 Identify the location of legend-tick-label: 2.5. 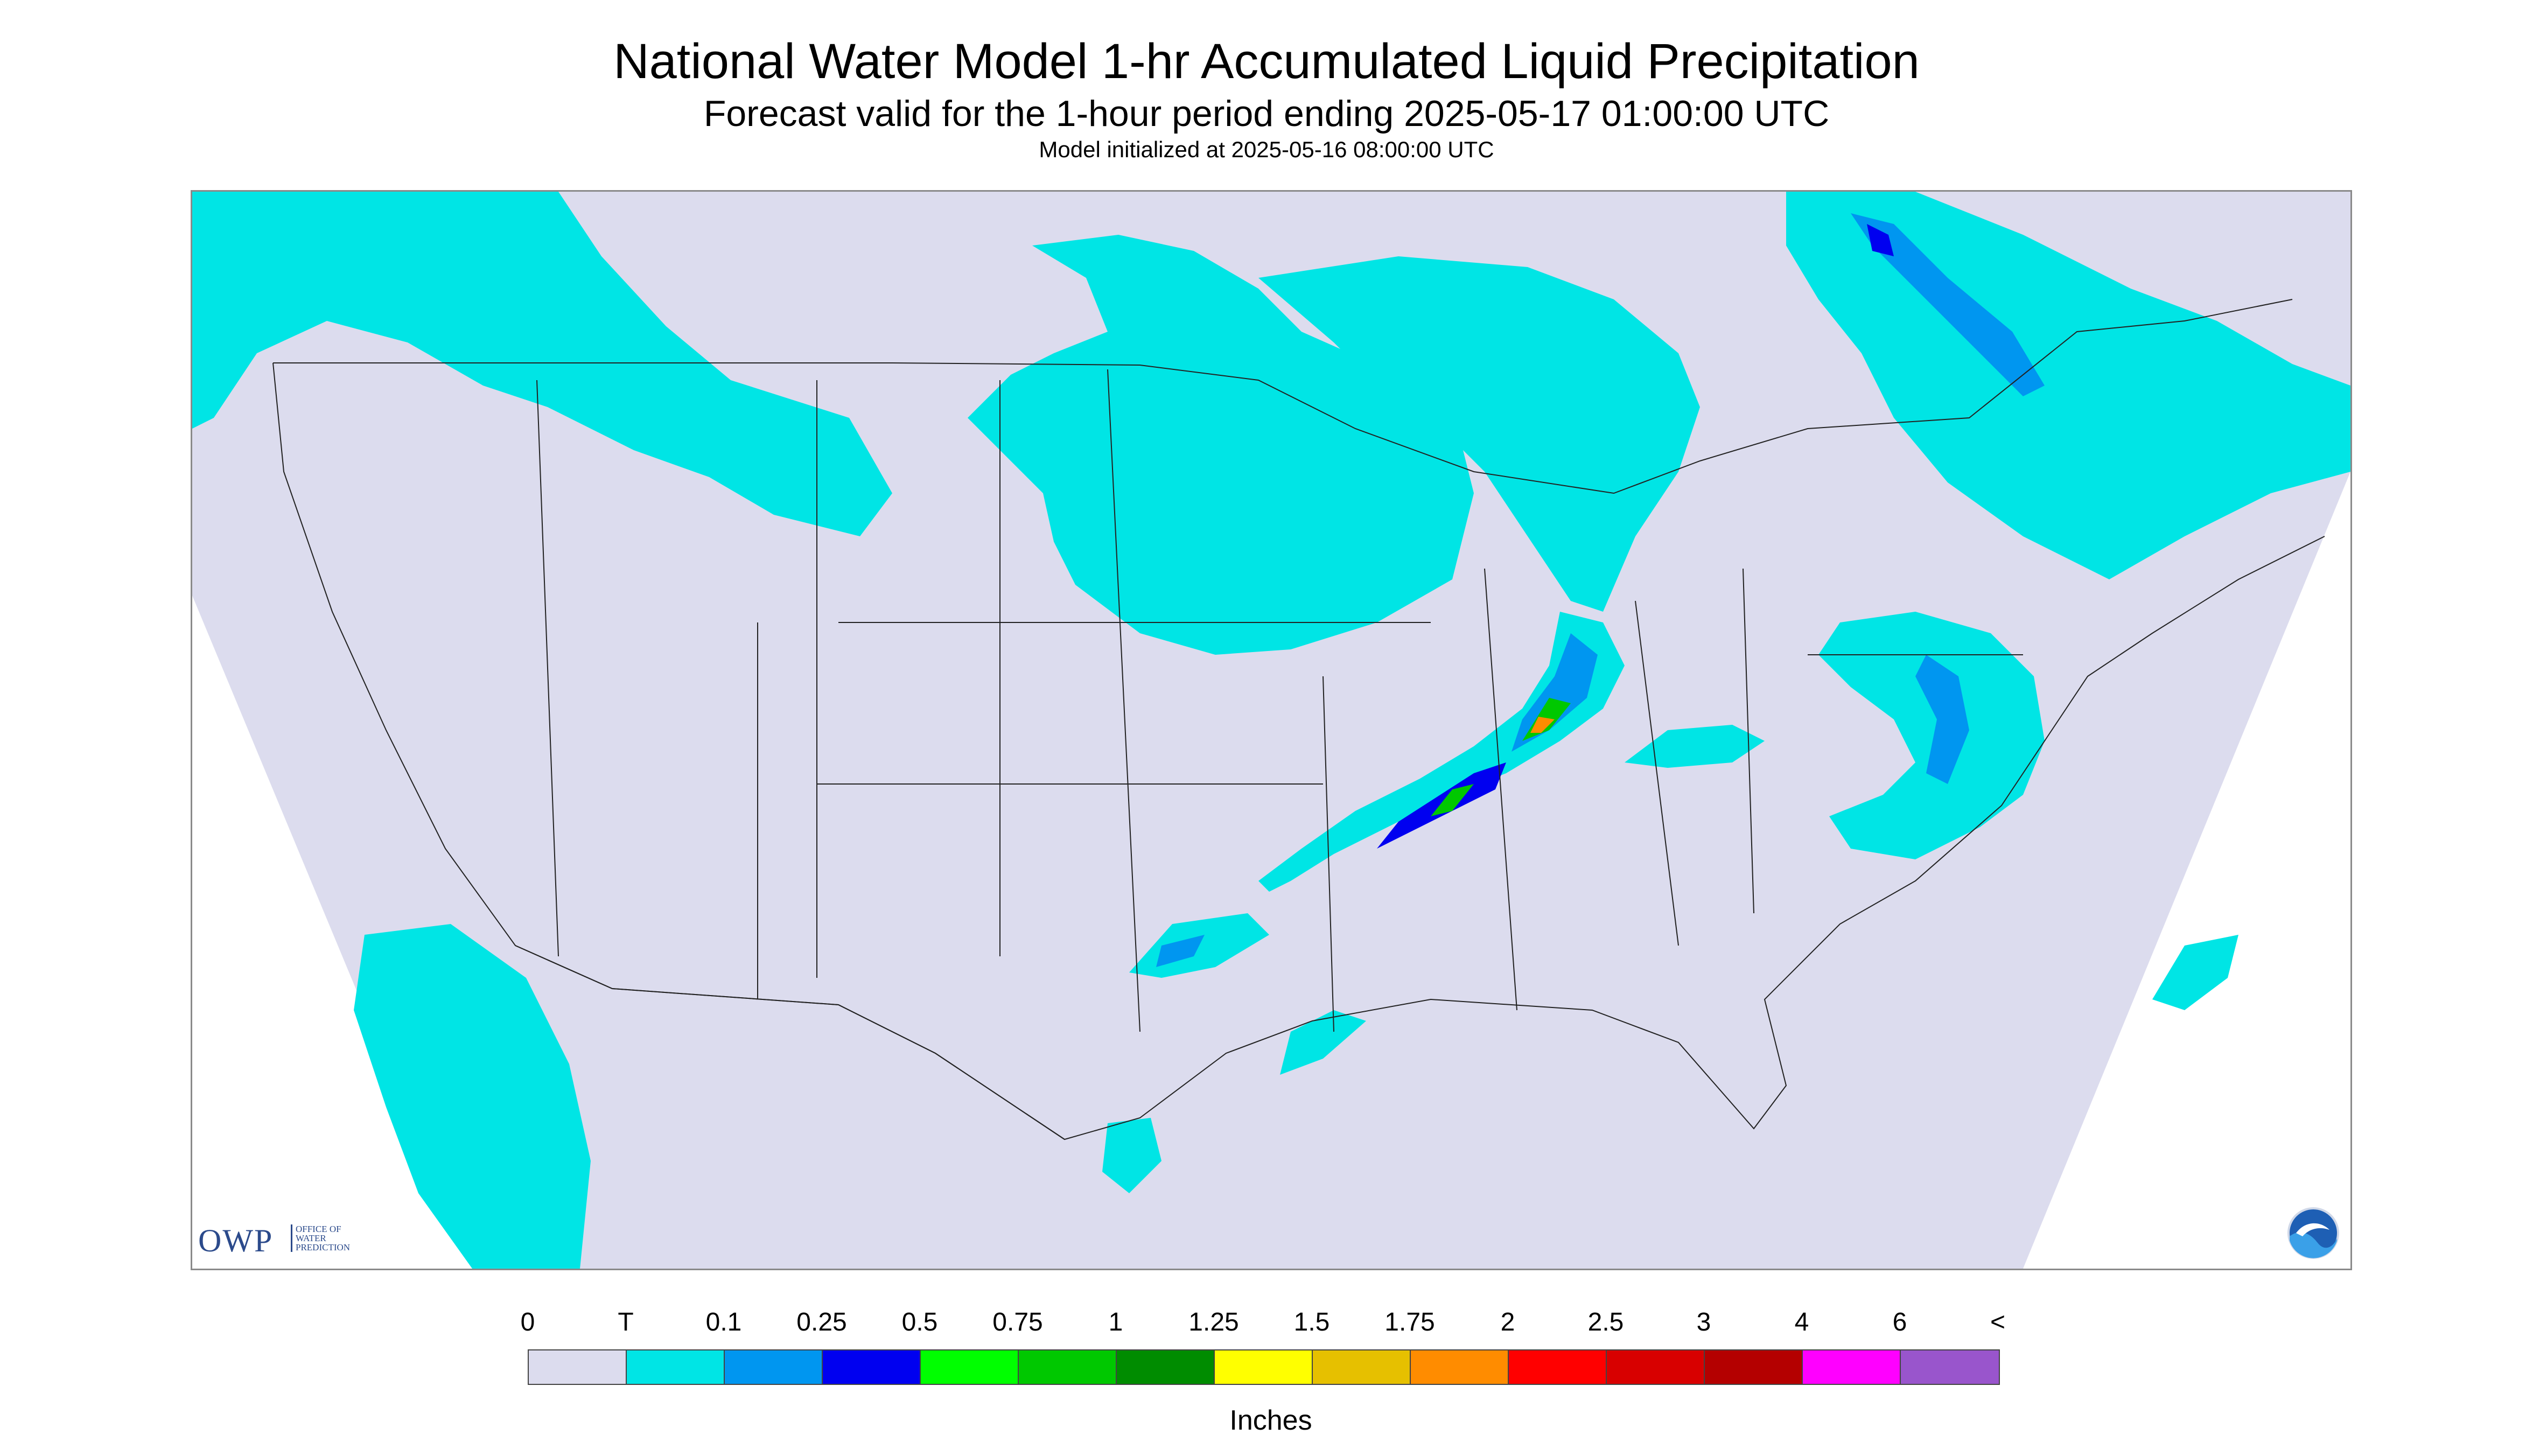
(1606, 1322).